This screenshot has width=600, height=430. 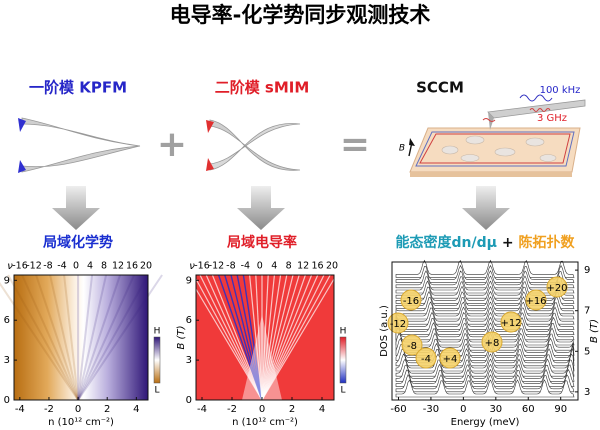 I want to click on chern-label: +12, so click(x=510, y=323).